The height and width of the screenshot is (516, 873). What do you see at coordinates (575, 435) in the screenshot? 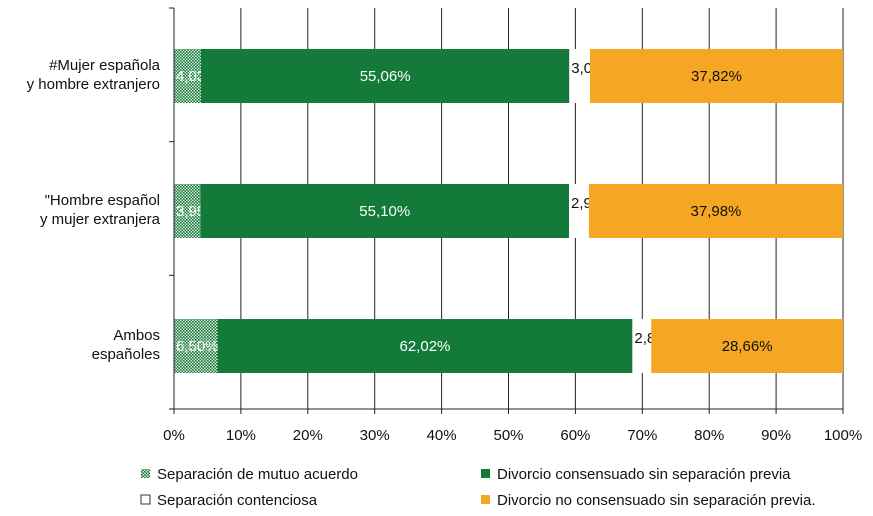
I see `x-tick-label: 60%` at bounding box center [575, 435].